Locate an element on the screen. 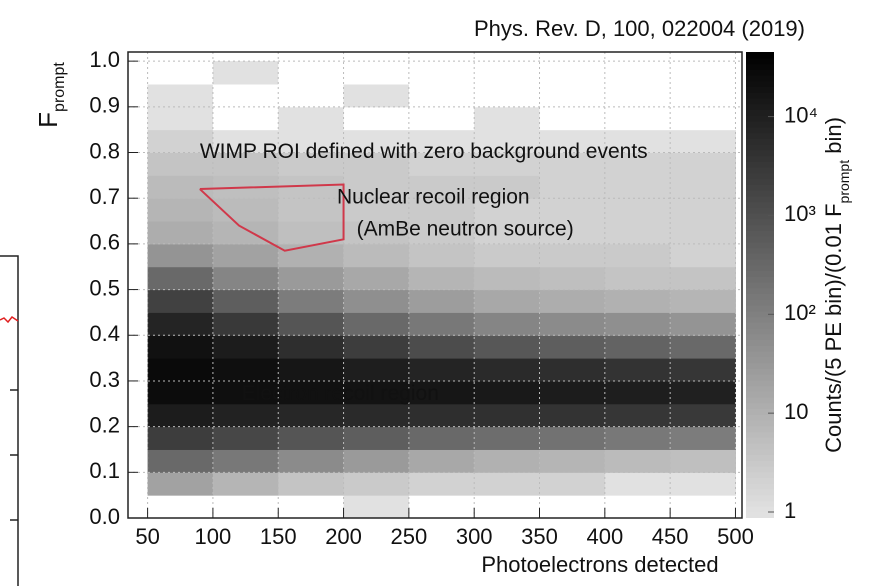  y-tick-label: 0.8 is located at coordinates (104, 150).